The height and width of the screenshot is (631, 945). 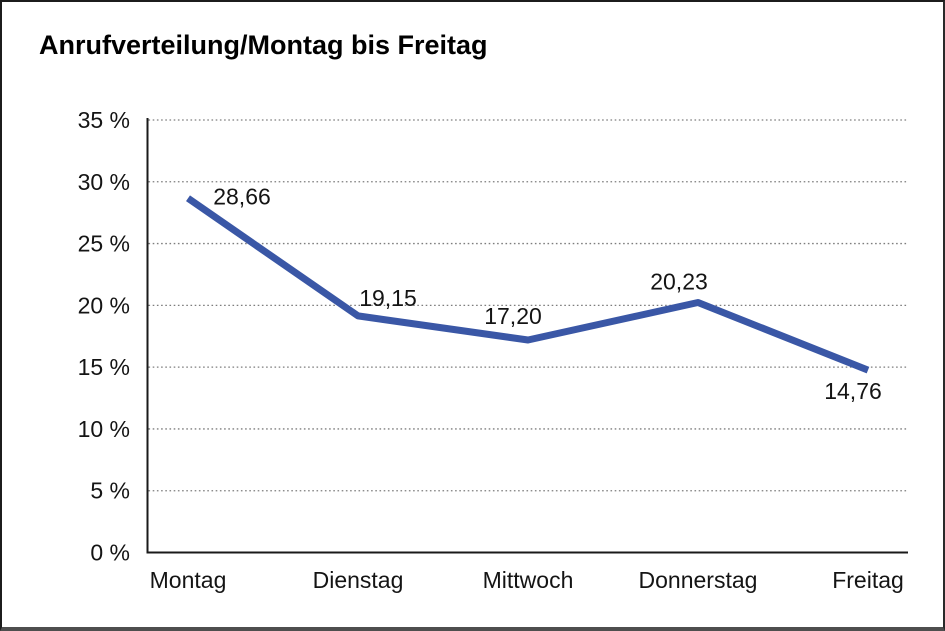 What do you see at coordinates (104, 244) in the screenshot?
I see `y-axis-tick-label: 25 %` at bounding box center [104, 244].